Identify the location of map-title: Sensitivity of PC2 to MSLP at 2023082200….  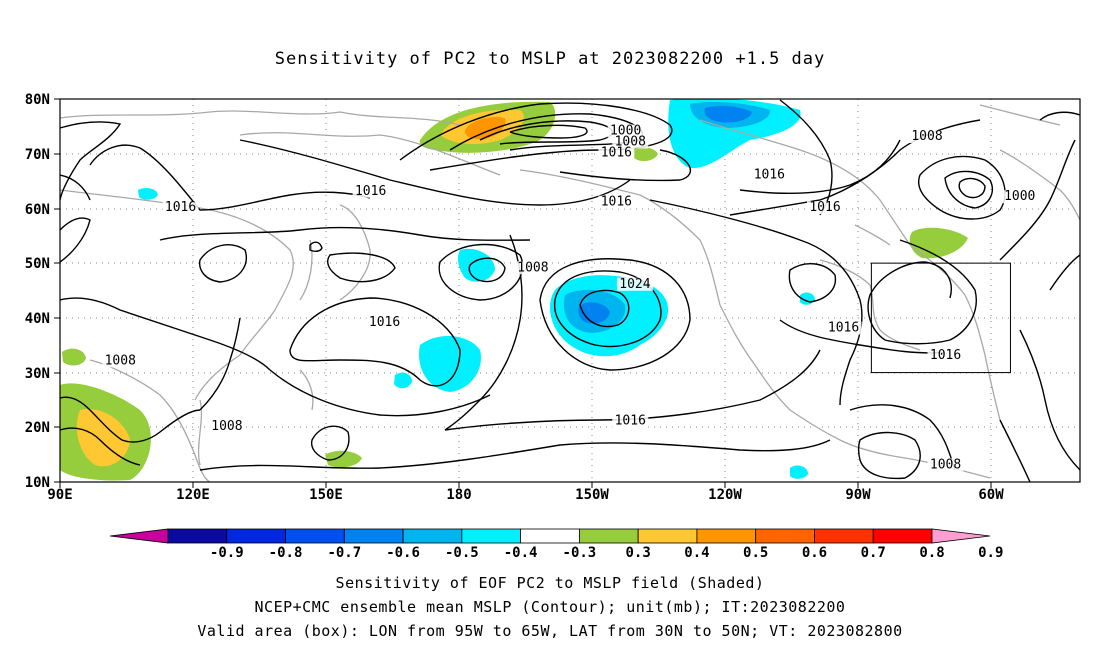
(550, 59).